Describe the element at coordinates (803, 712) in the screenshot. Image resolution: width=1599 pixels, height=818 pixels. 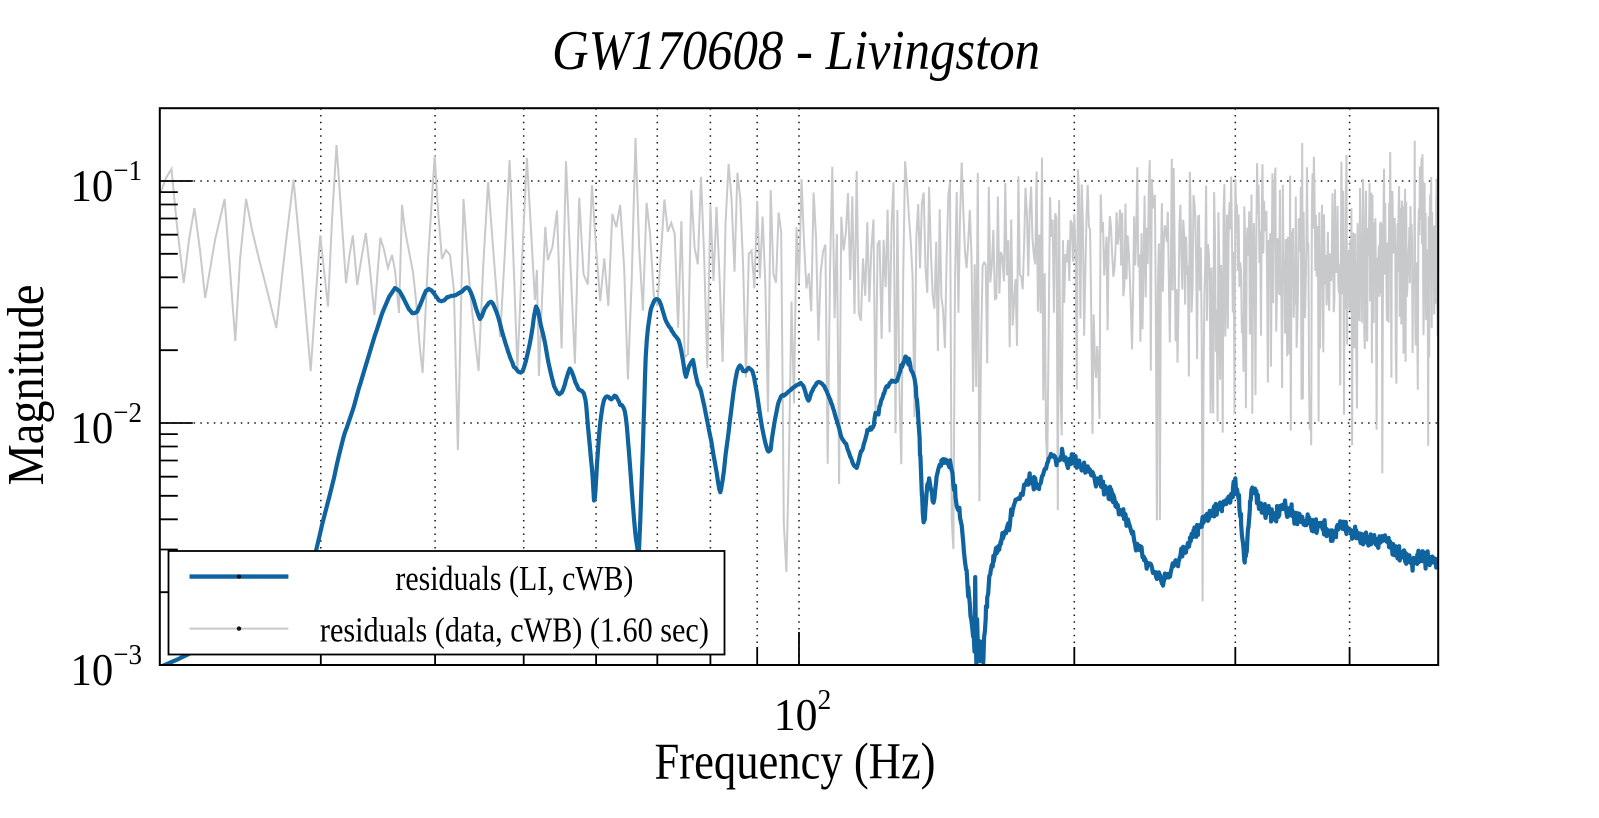
I see `svg-text: 102` at that location.